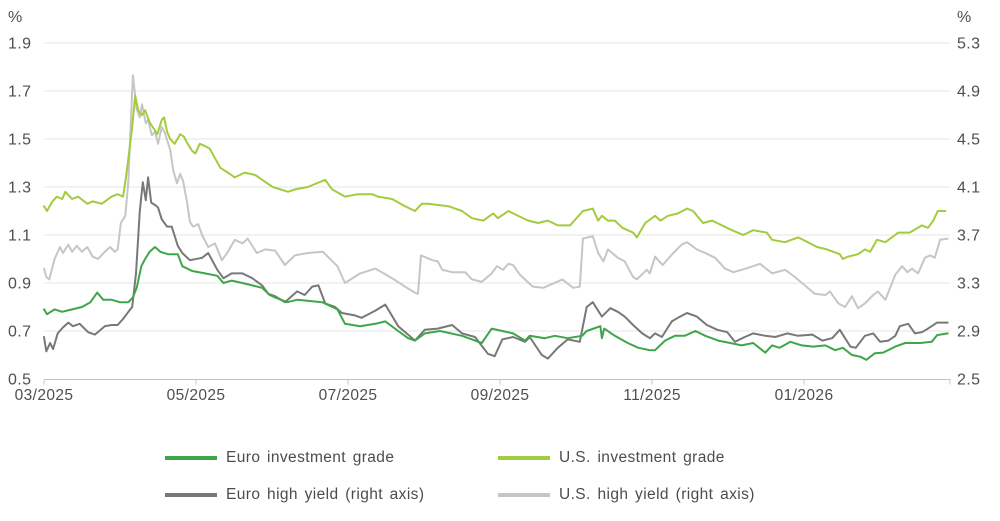 This screenshot has width=1000, height=521. Describe the element at coordinates (191, 495) in the screenshot. I see `legend-swatch-euro-high-yield` at that location.